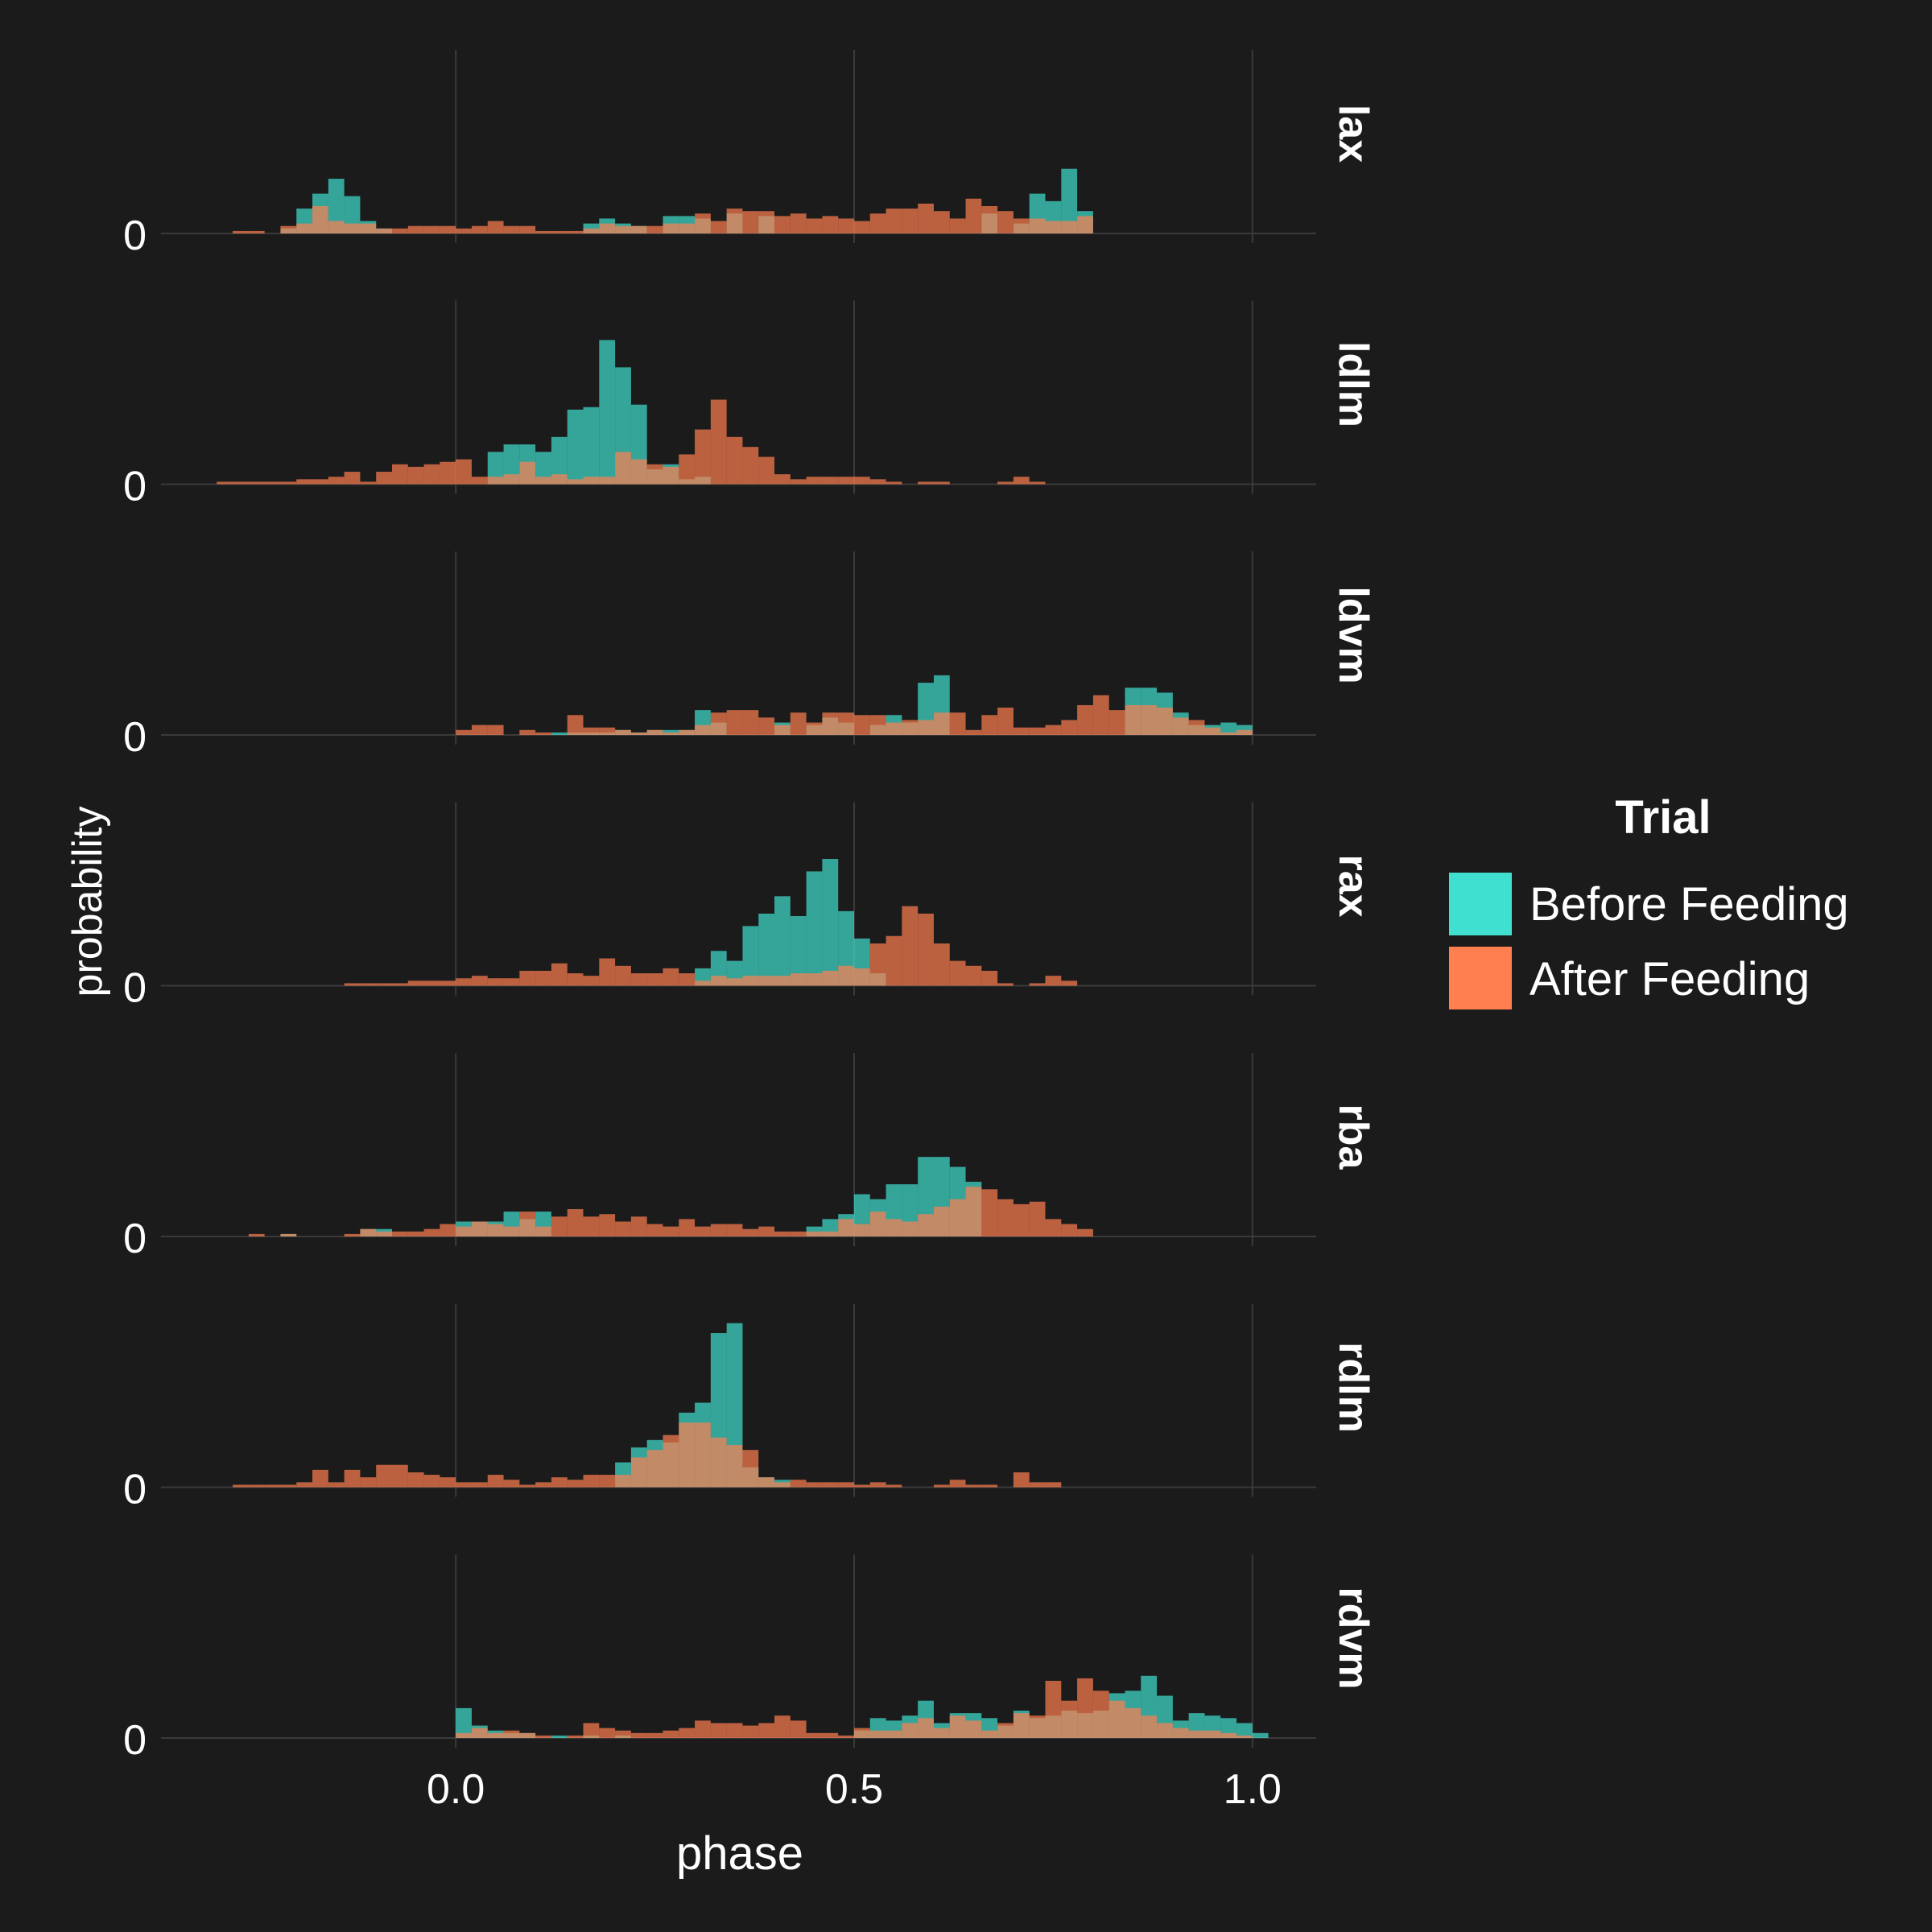 The image size is (1932, 1932). I want to click on facet-panel-rax: 0 rax, so click(750, 907).